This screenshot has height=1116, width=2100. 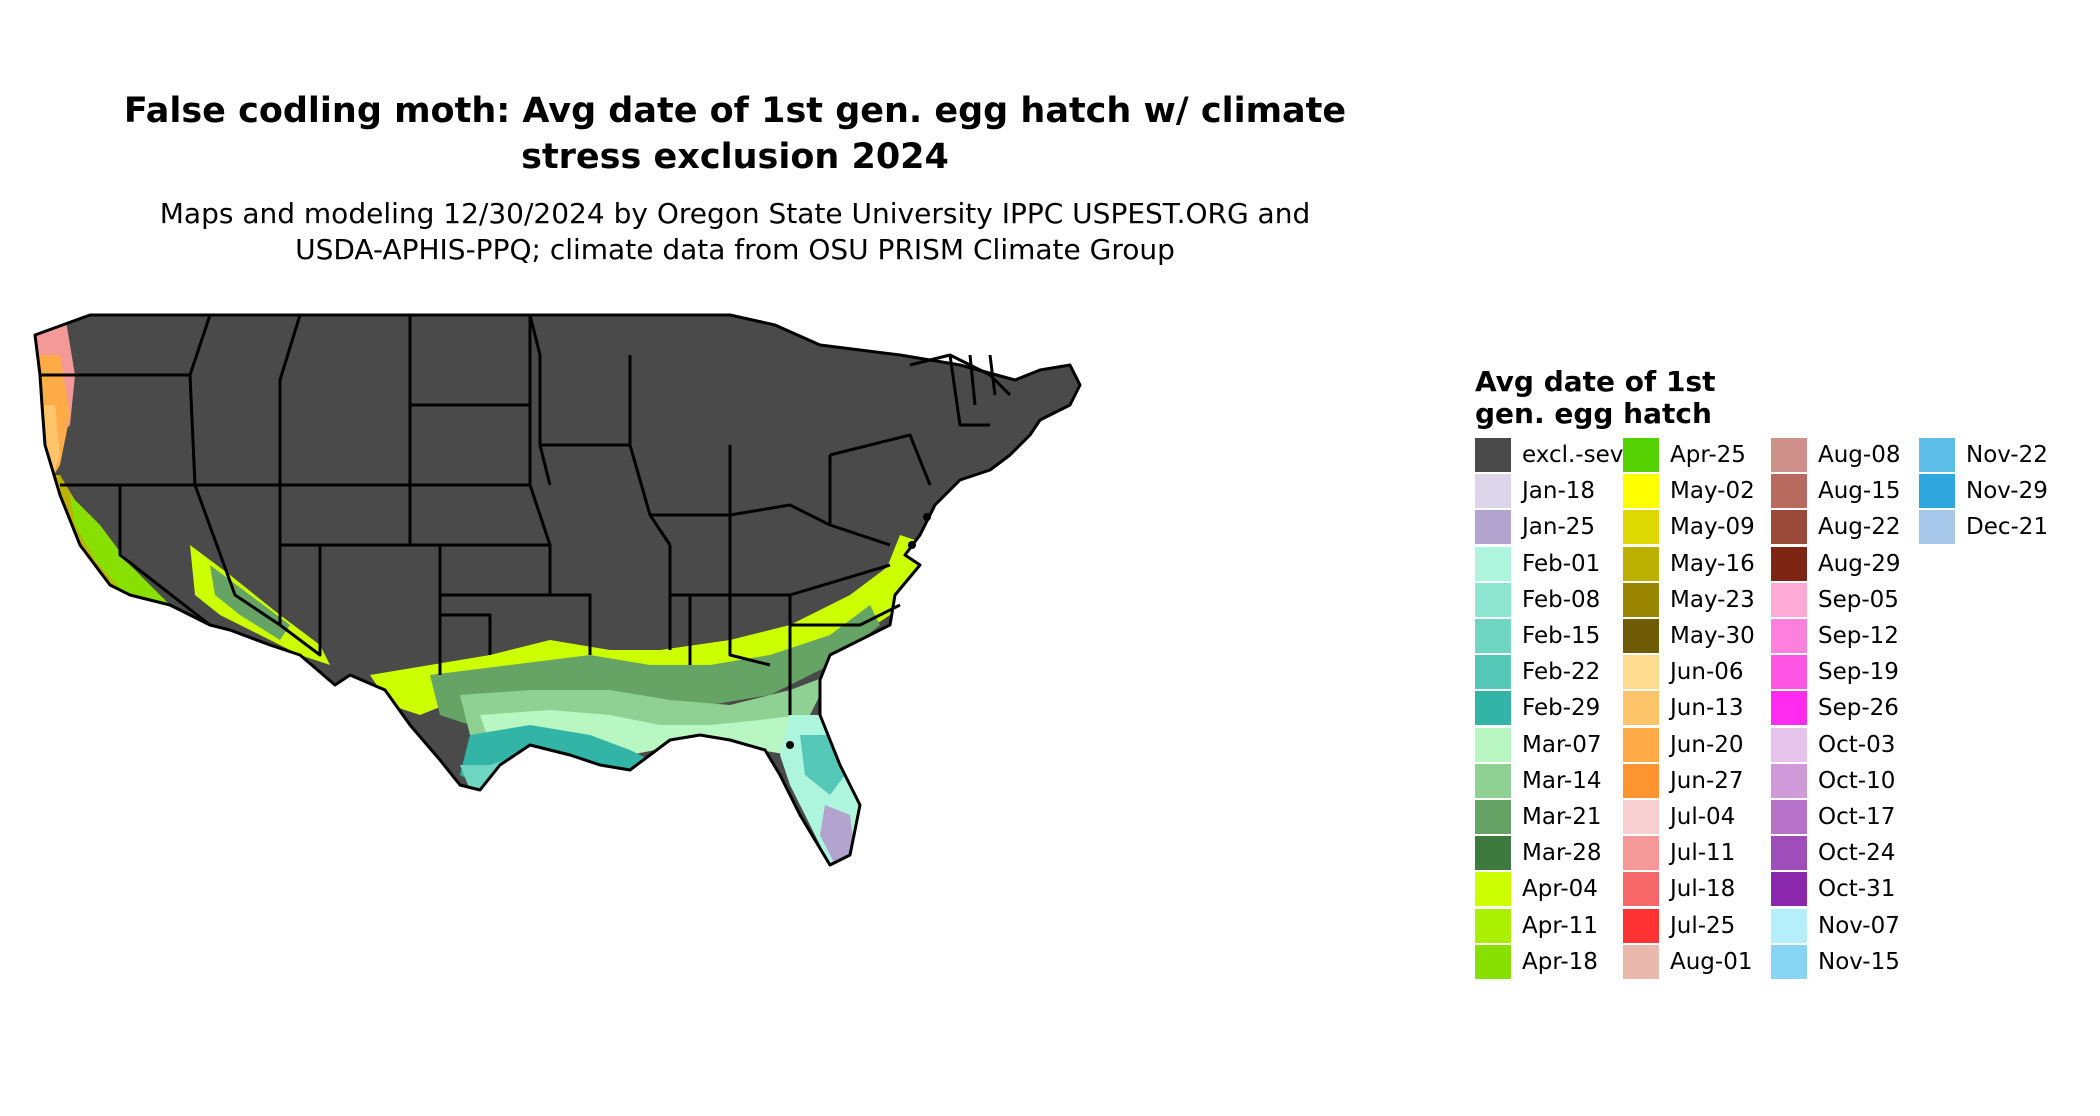 I want to click on legend-label: Sep-12, so click(x=1858, y=636).